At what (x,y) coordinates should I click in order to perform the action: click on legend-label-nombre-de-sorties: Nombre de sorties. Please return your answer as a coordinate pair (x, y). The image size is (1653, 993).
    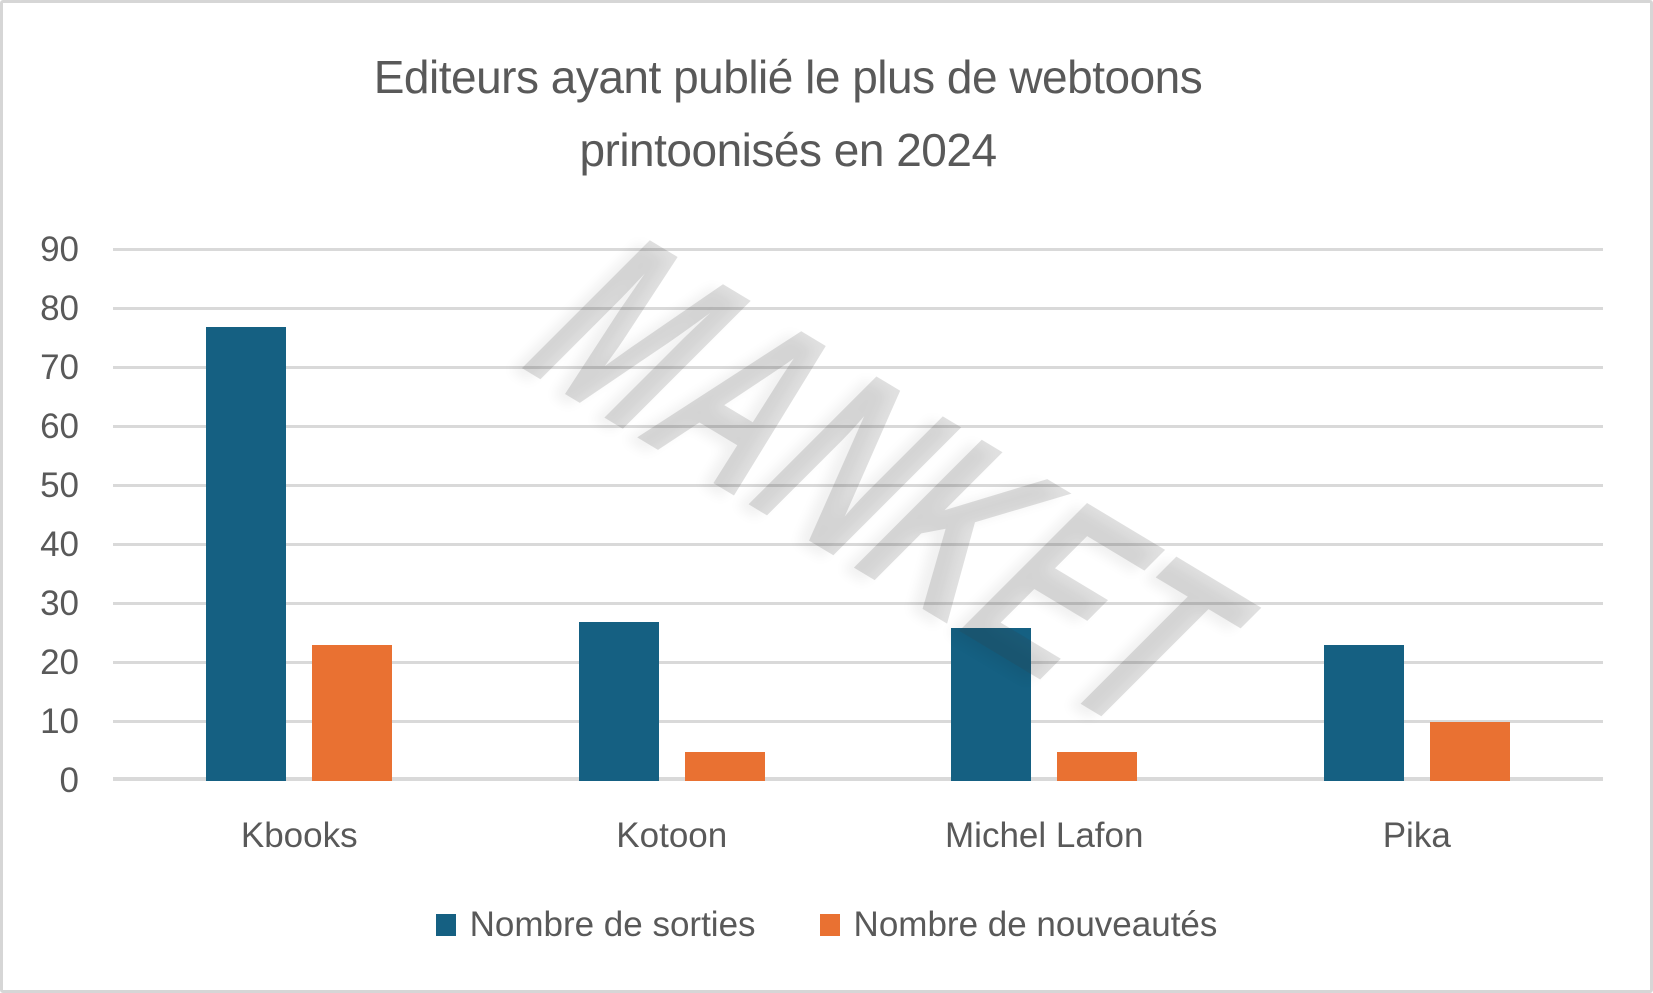
    Looking at the image, I should click on (612, 924).